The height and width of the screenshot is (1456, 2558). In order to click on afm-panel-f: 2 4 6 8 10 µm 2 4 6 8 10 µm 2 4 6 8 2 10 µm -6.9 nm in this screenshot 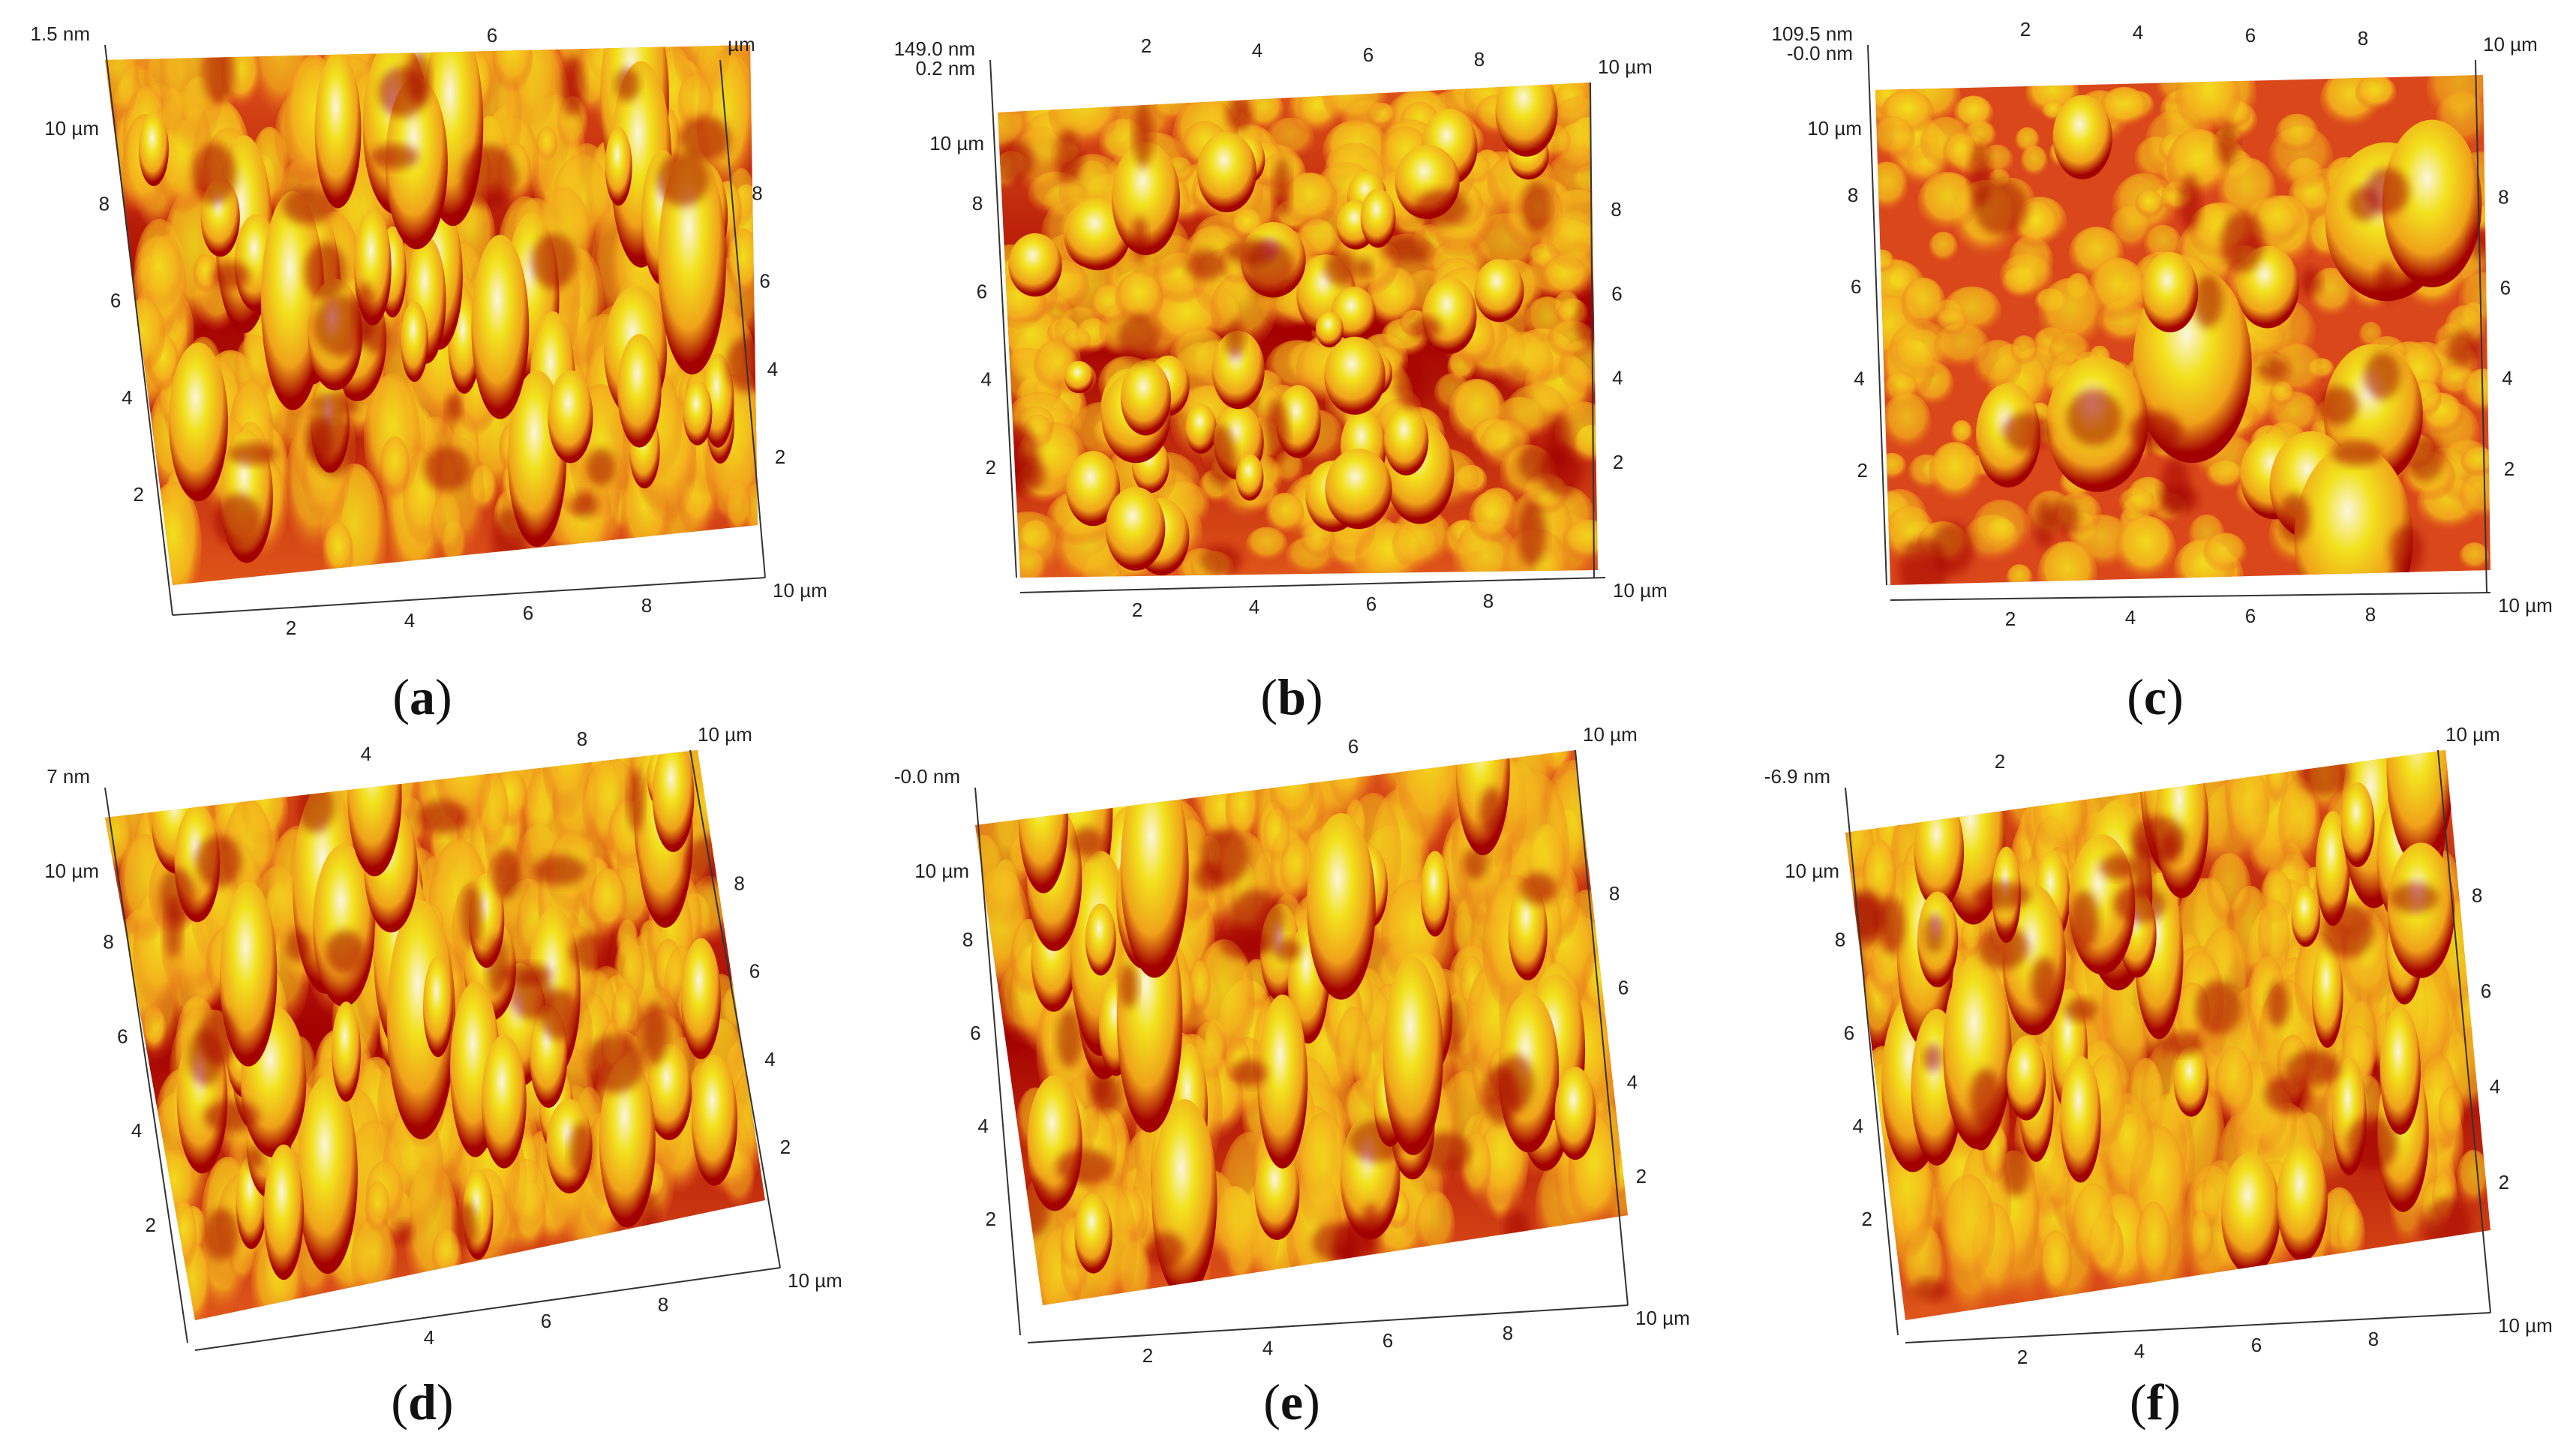, I will do `click(2158, 1045)`.